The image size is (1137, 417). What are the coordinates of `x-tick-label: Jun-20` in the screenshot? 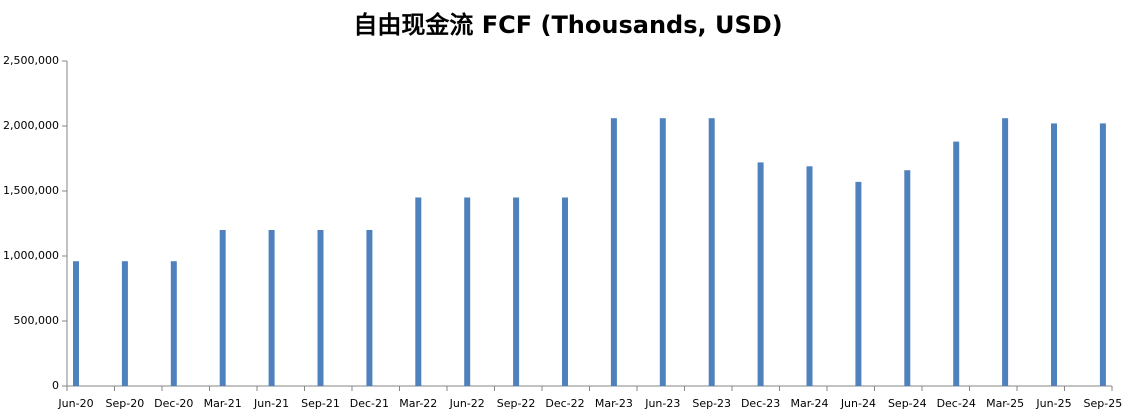 It's located at (75, 403).